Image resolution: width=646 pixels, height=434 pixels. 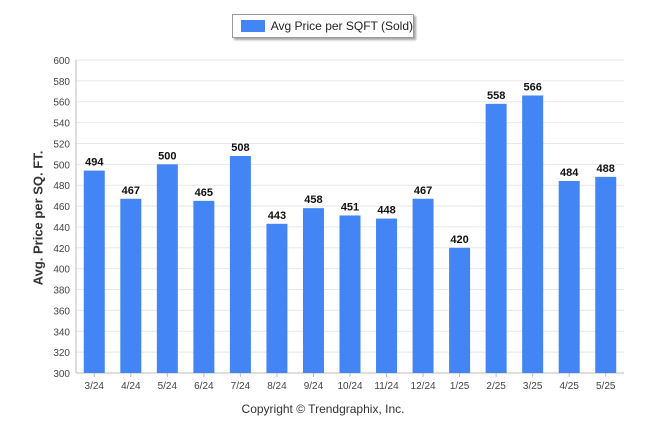 I want to click on y-tick-label: 460, so click(x=61, y=207).